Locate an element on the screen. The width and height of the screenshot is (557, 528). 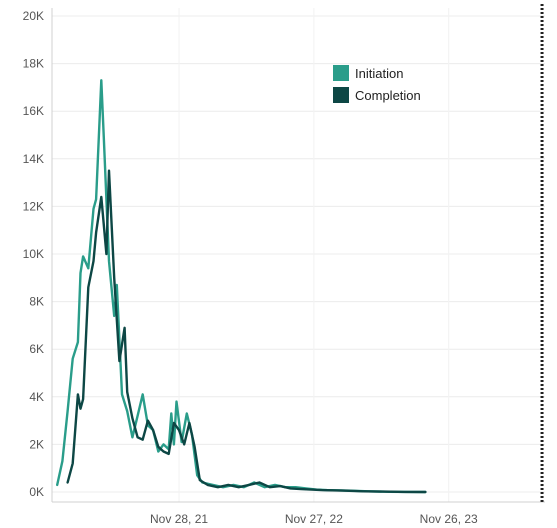
legend-swatch-completion is located at coordinates (341, 95).